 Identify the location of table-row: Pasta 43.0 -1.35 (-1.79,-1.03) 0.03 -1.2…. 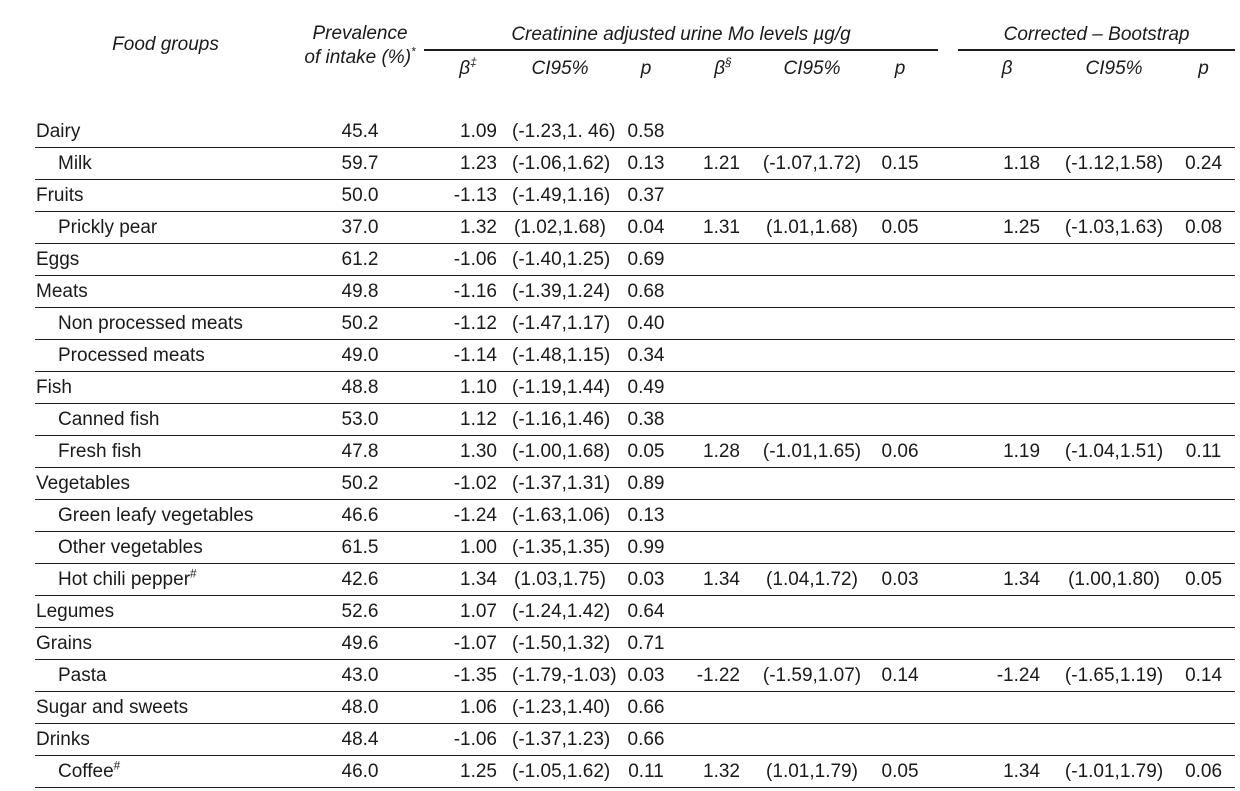
(635, 675).